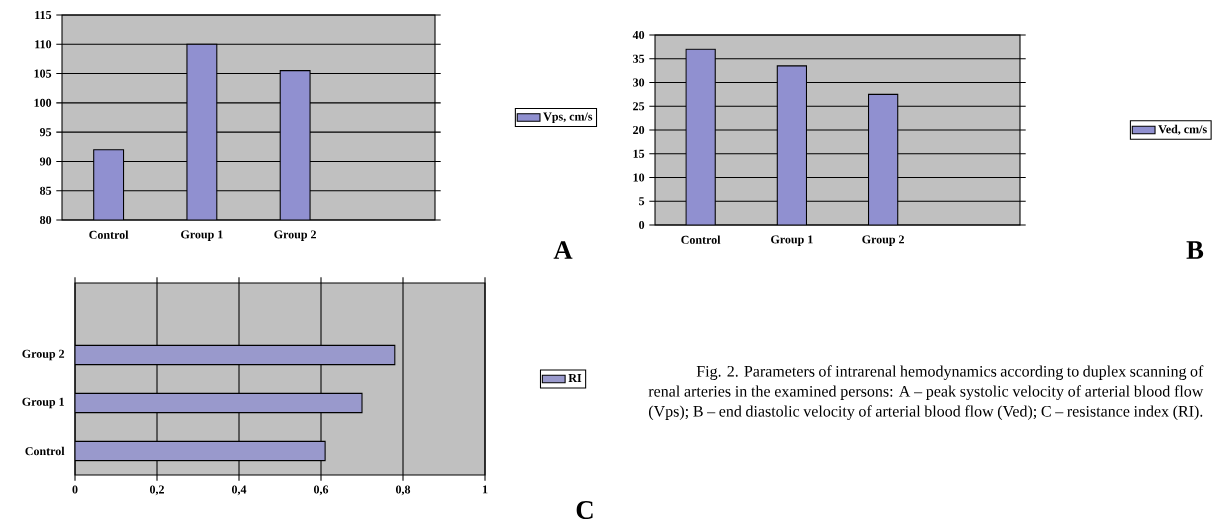 This screenshot has height=522, width=1213. What do you see at coordinates (403, 490) in the screenshot?
I see `x-tick-label: 0,8` at bounding box center [403, 490].